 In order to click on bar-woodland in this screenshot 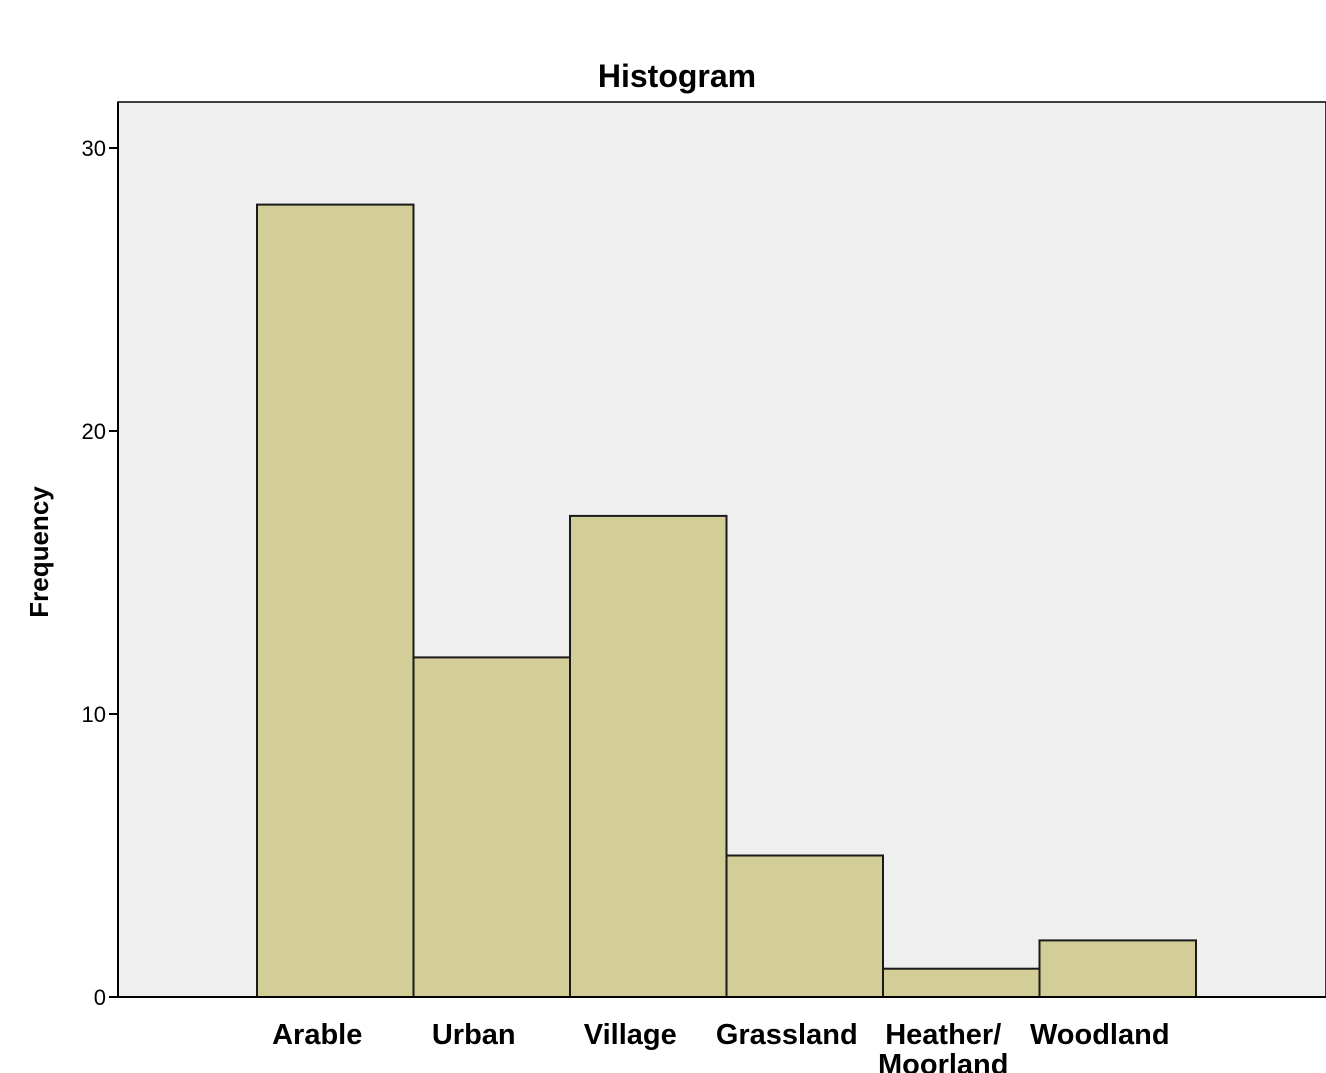, I will do `click(1117, 969)`.